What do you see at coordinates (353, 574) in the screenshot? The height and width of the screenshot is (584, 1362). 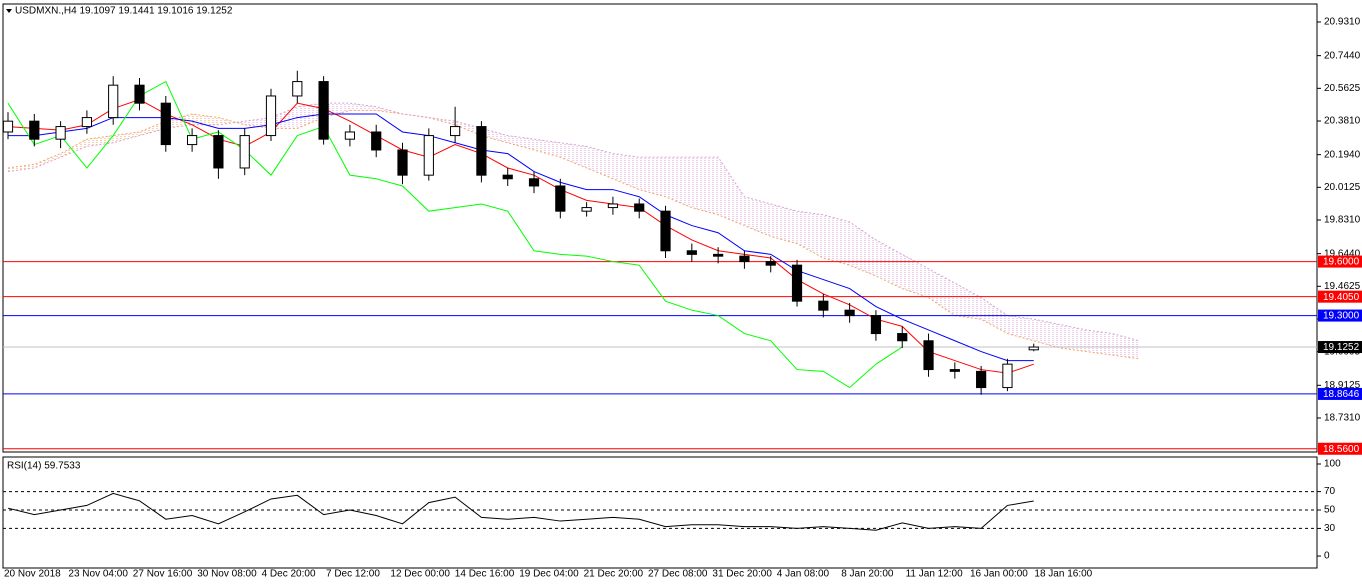 I see `x-tick-label: 7 Dec 12:00` at bounding box center [353, 574].